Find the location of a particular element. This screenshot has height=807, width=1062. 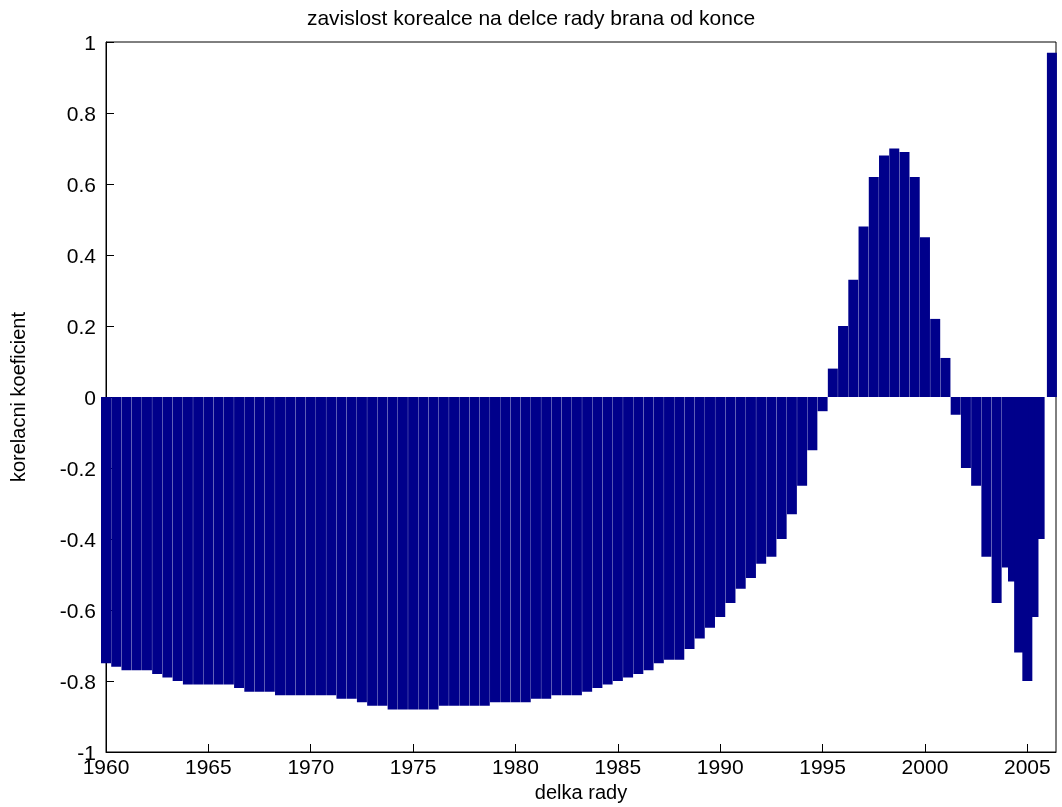

y-tick-label: -0.6 is located at coordinates (77, 610).